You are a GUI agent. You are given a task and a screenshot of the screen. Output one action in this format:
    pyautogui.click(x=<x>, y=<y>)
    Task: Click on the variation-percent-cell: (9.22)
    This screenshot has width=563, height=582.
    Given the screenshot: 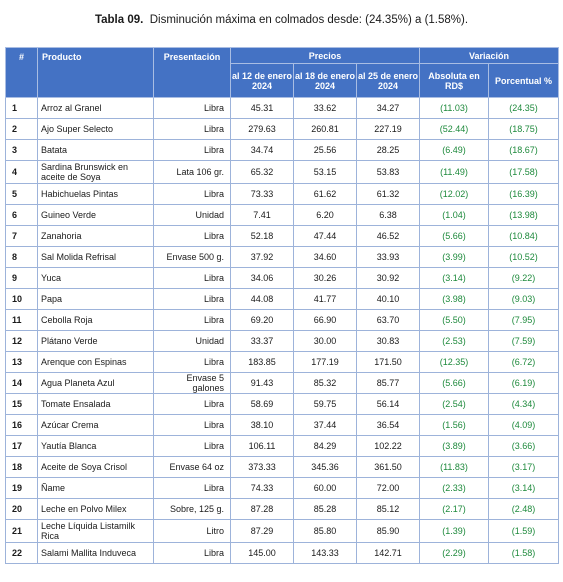 What is the action you would take?
    pyautogui.click(x=524, y=278)
    